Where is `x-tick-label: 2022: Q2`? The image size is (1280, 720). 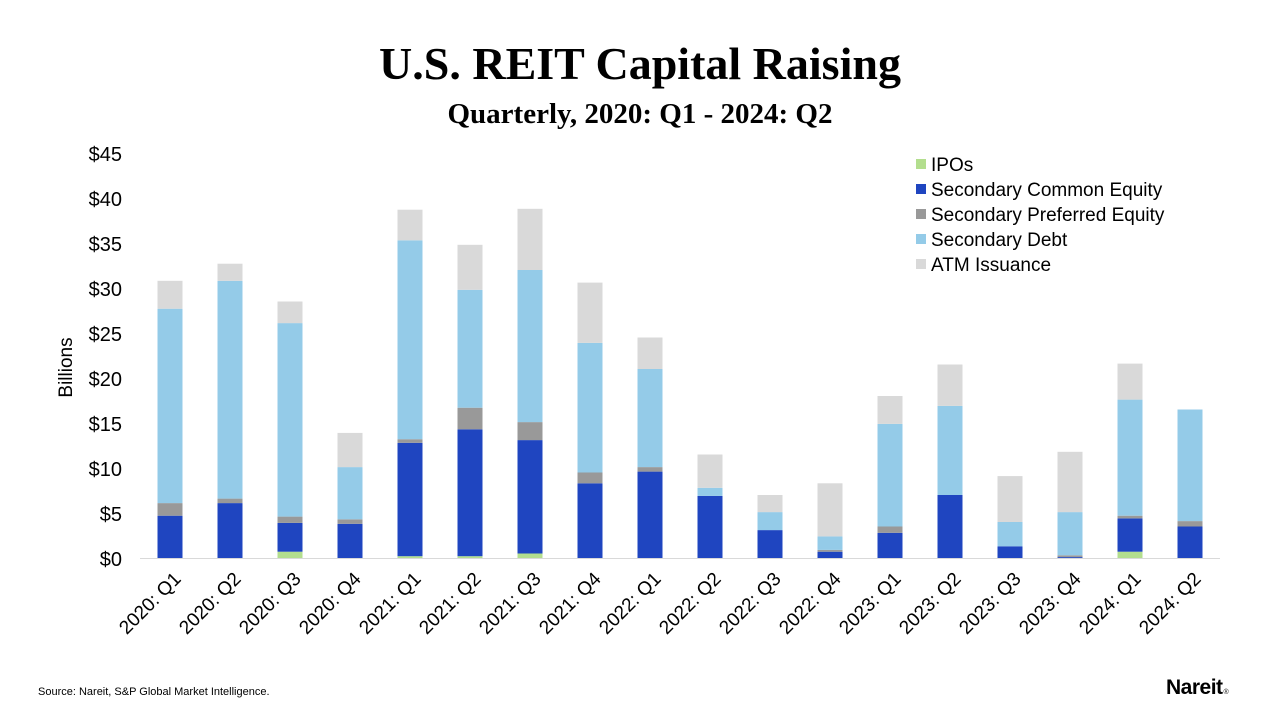 x-tick-label: 2022: Q2 is located at coordinates (690, 604).